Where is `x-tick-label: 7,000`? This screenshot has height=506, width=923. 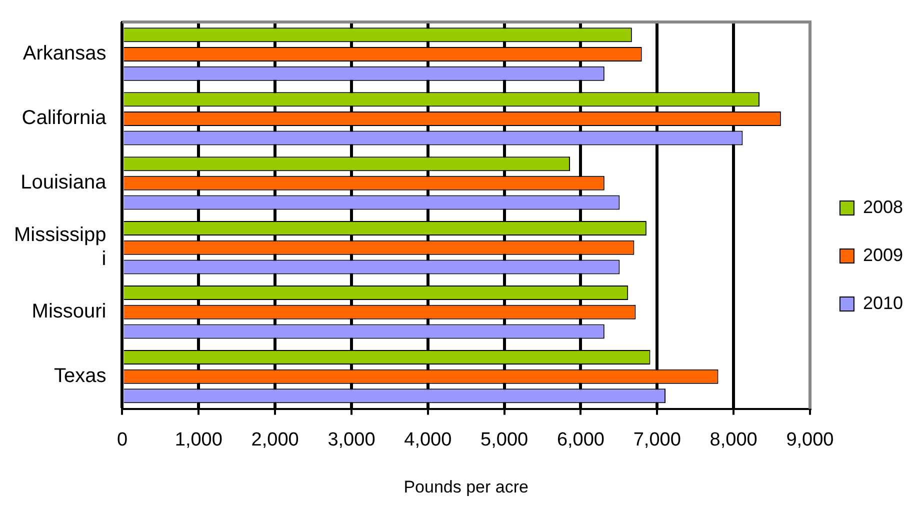 x-tick-label: 7,000 is located at coordinates (657, 439).